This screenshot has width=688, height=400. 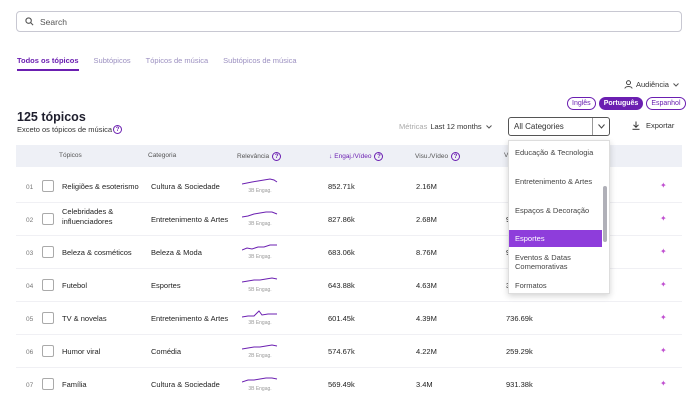 What do you see at coordinates (456, 126) in the screenshot?
I see `metrics-value: Last 12 months` at bounding box center [456, 126].